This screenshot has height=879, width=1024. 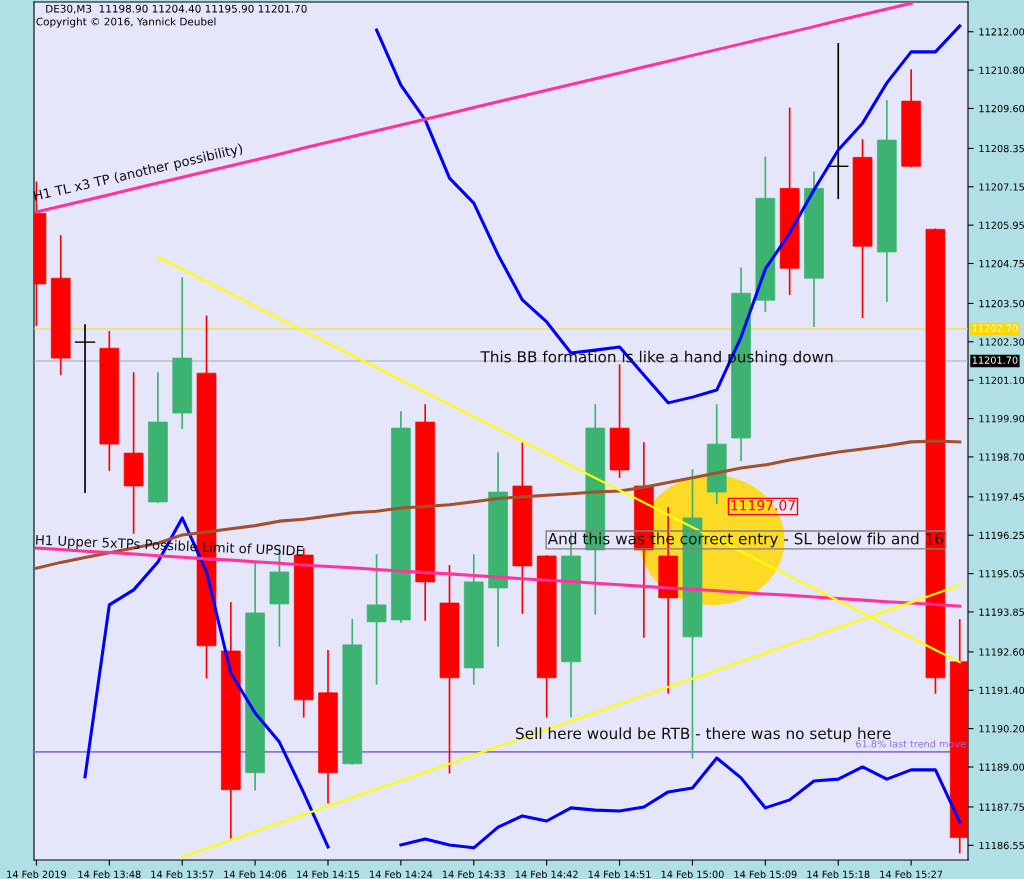 I want to click on y-tick-label: 11189.00, so click(x=1001, y=767).